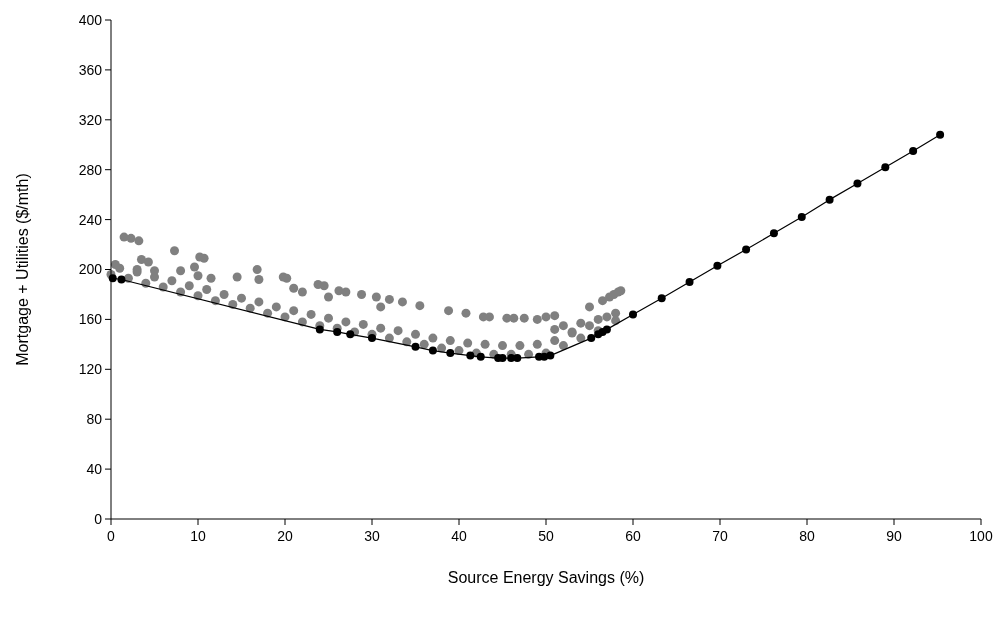  What do you see at coordinates (90, 119) in the screenshot?
I see `y-tick-label: 320` at bounding box center [90, 119].